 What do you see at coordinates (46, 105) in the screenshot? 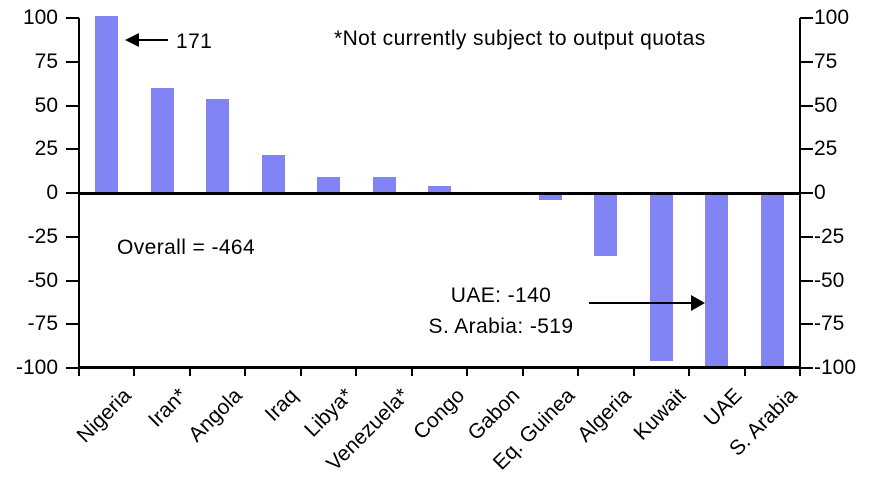
I see `y-axis-label-left: 50` at bounding box center [46, 105].